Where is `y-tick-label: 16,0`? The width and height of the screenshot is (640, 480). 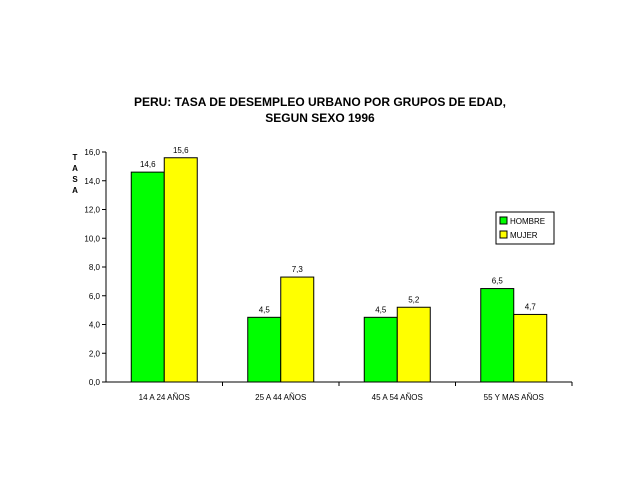
y-tick-label: 16,0 is located at coordinates (92, 152).